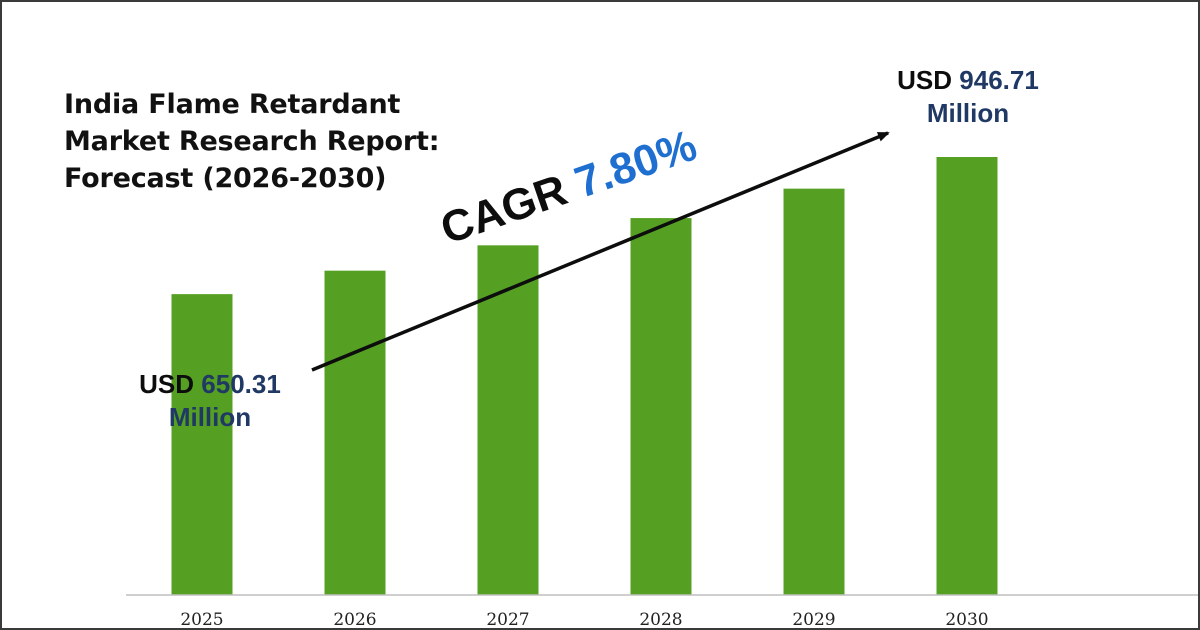 This screenshot has width=1200, height=630. What do you see at coordinates (814, 392) in the screenshot?
I see `bar-2029` at bounding box center [814, 392].